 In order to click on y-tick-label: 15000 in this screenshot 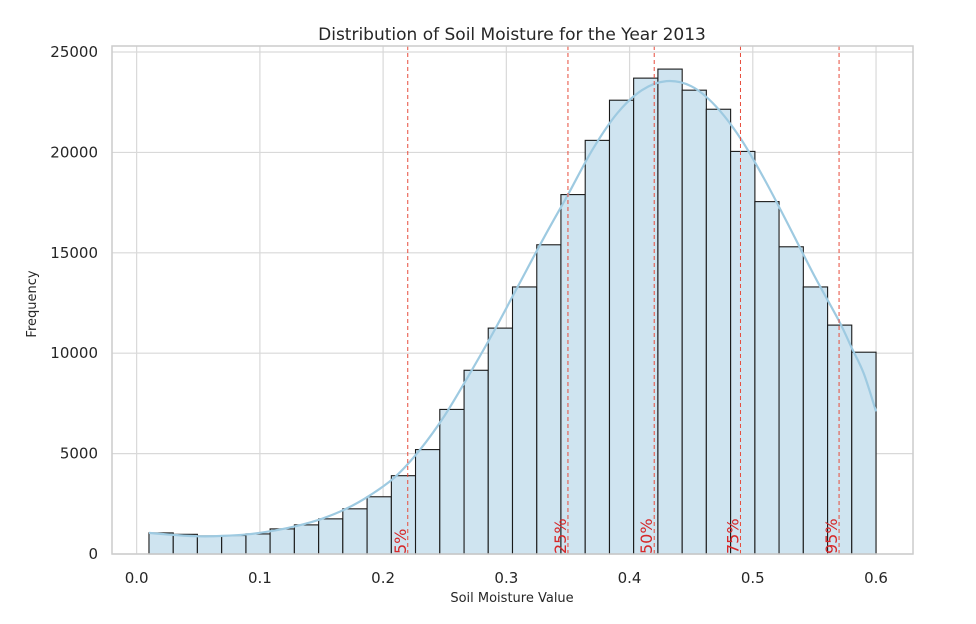, I will do `click(74, 253)`.